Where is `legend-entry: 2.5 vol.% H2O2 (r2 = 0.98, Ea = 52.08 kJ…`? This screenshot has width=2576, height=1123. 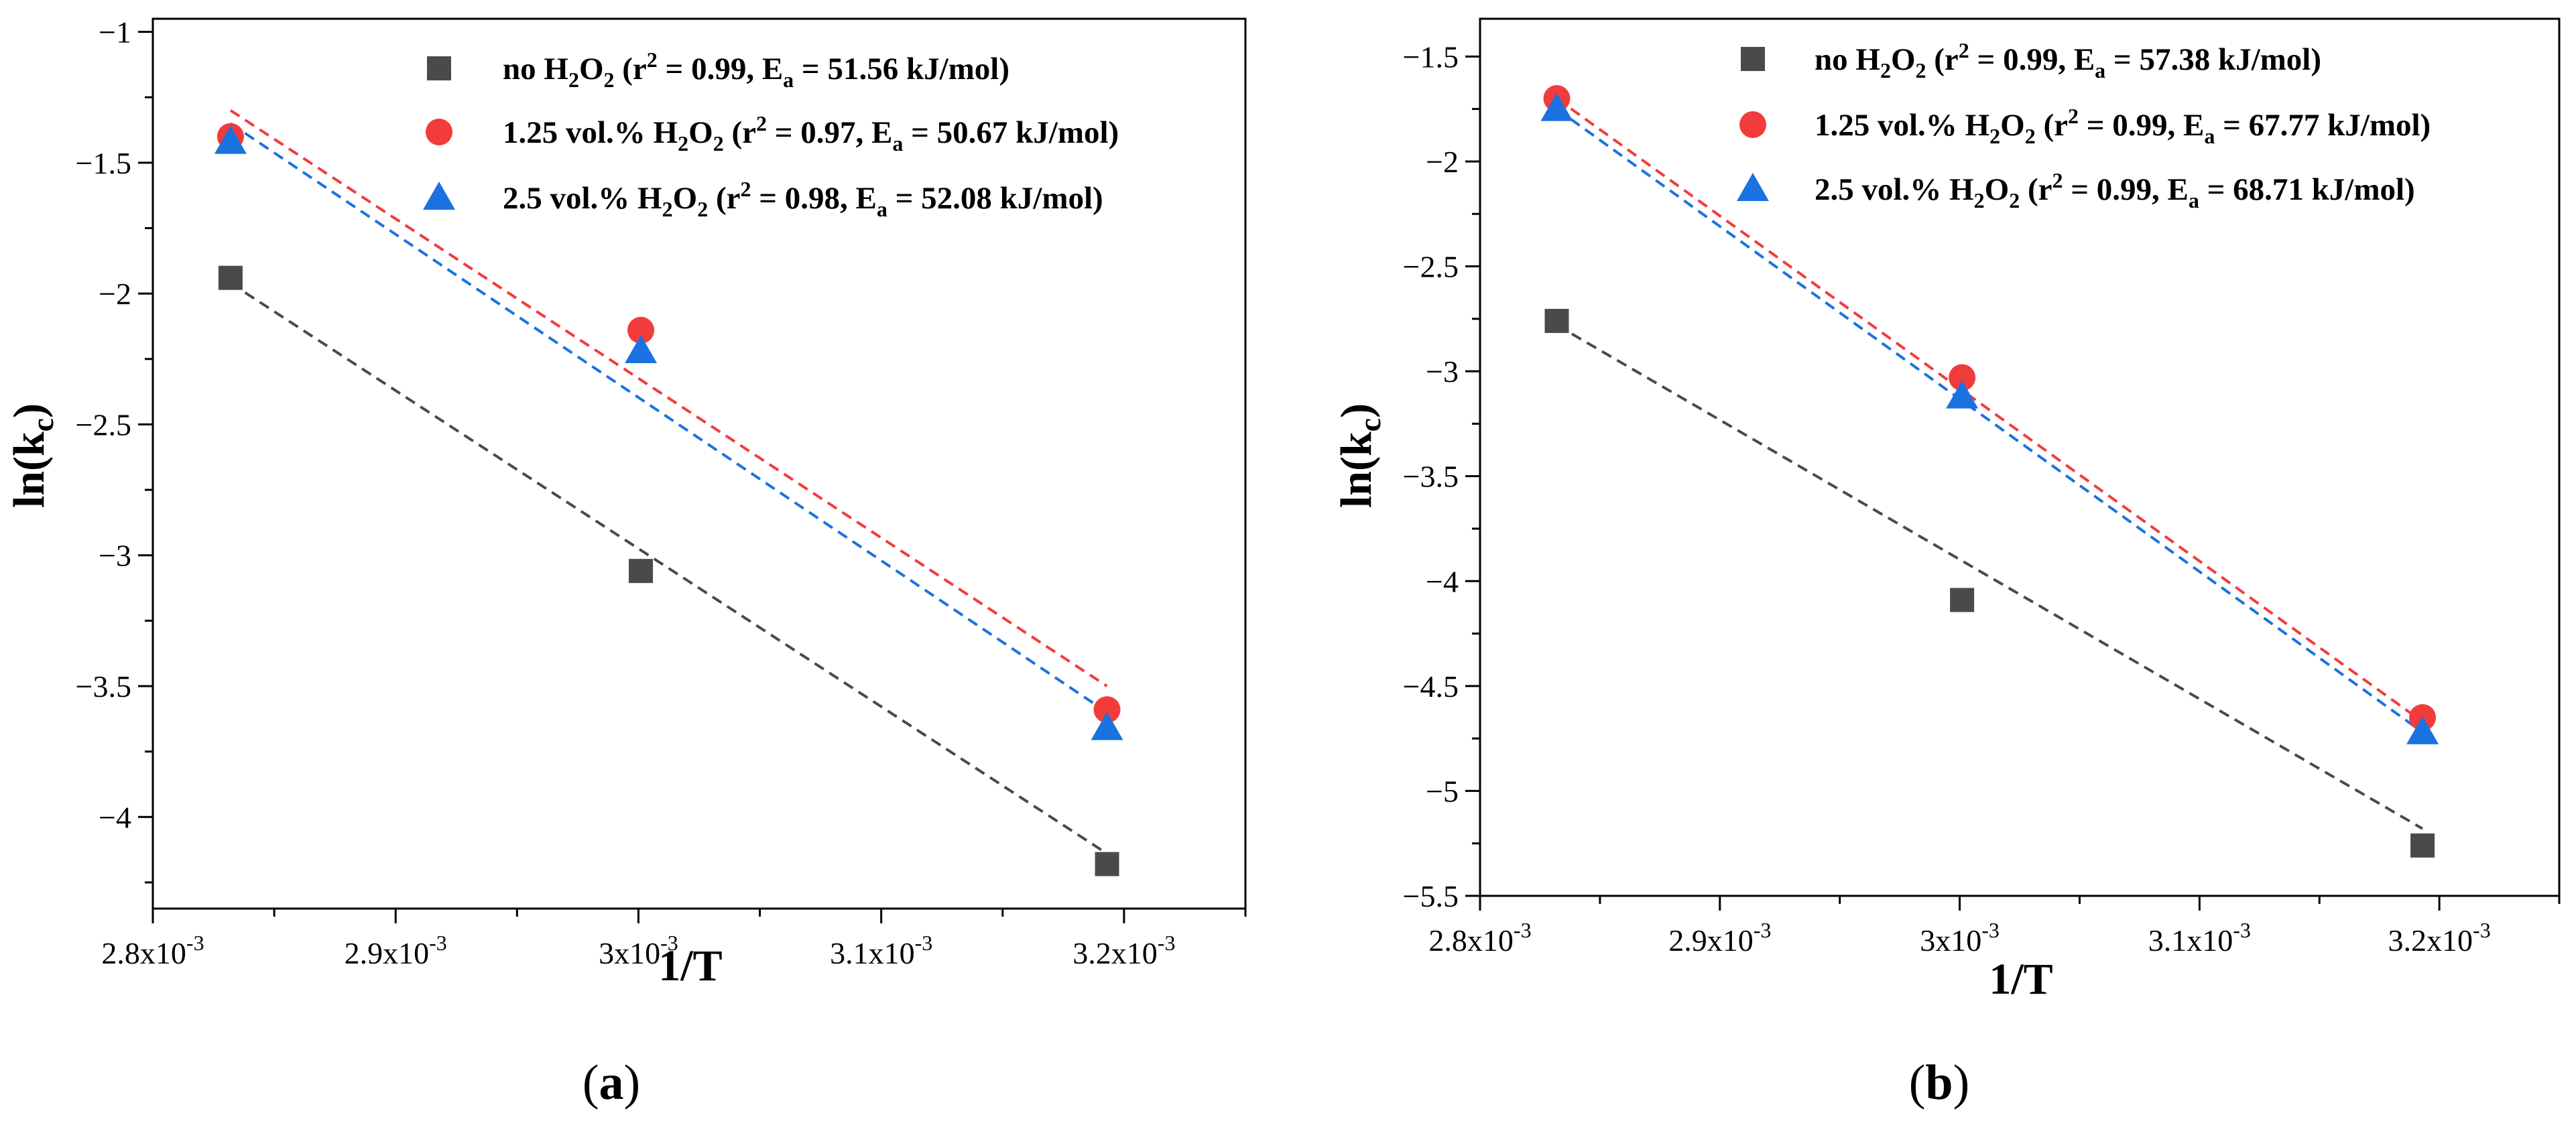 legend-entry: 2.5 vol.% H2O2 (r2 = 0.98, Ea = 52.08 kJ… is located at coordinates (803, 199).